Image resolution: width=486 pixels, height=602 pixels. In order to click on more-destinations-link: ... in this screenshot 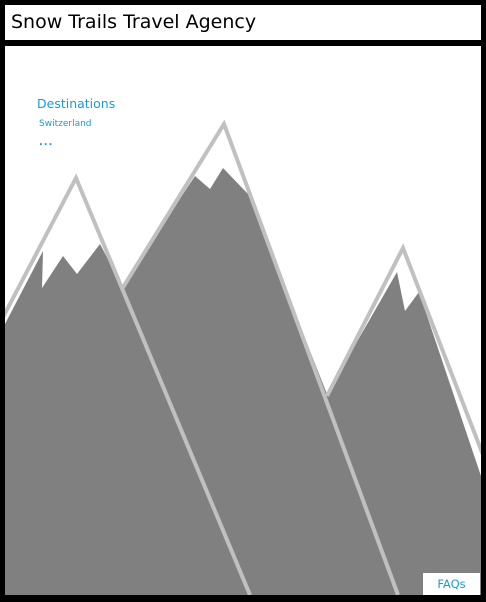, I will do `click(46, 142)`.